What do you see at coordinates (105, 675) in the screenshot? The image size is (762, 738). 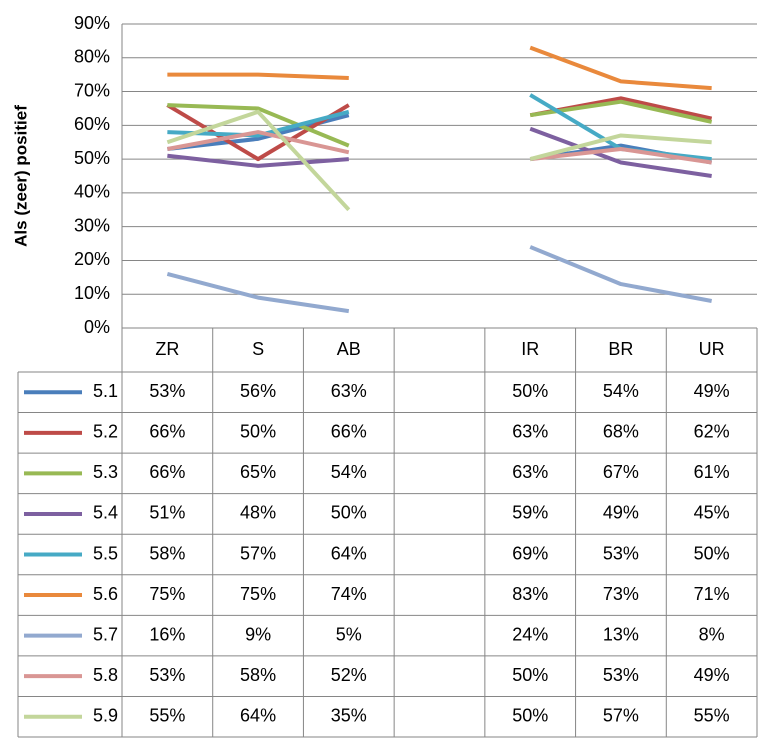 I see `legend-label: 5.8` at bounding box center [105, 675].